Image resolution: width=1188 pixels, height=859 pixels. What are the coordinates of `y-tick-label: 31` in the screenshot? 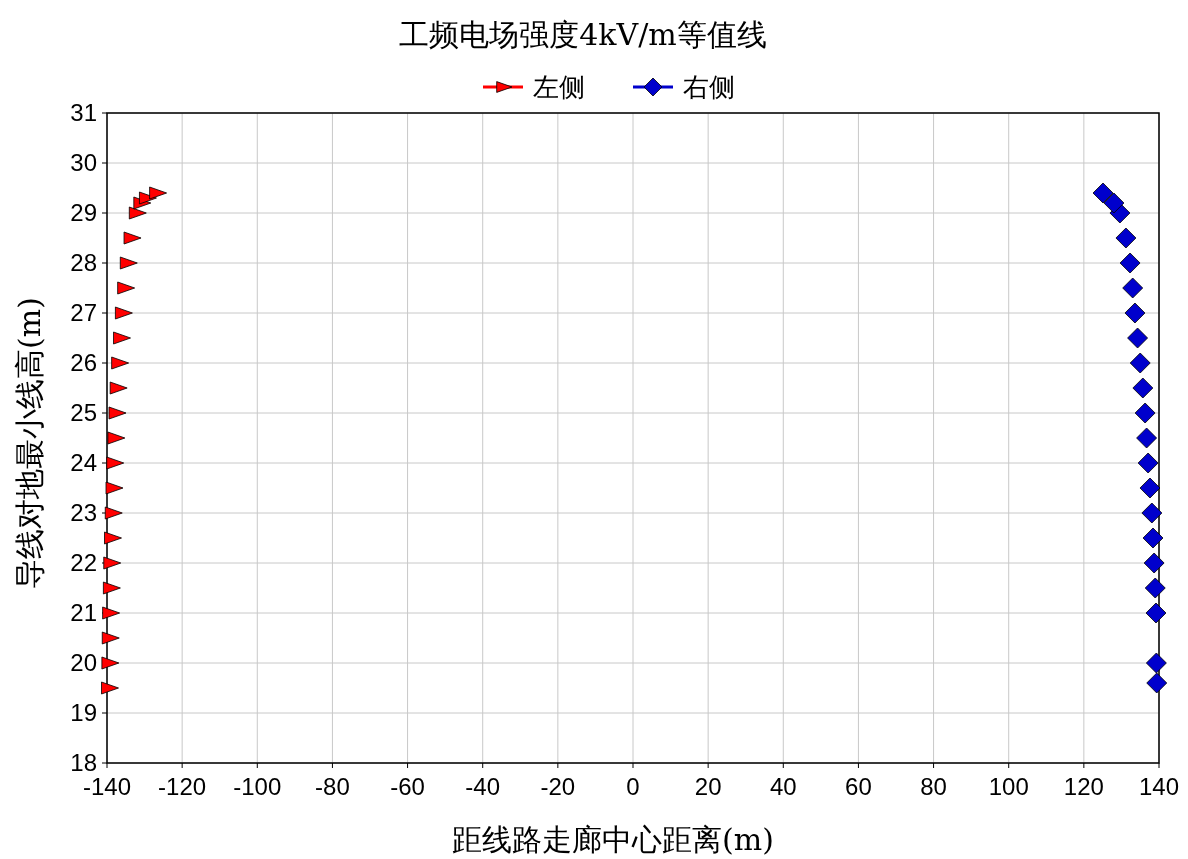 It's located at (83, 112).